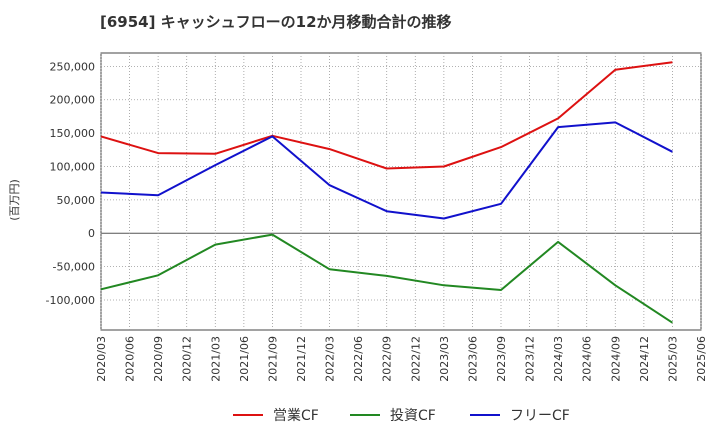  What do you see at coordinates (540, 416) in the screenshot?
I see `legend-label: フリーCF` at bounding box center [540, 416].